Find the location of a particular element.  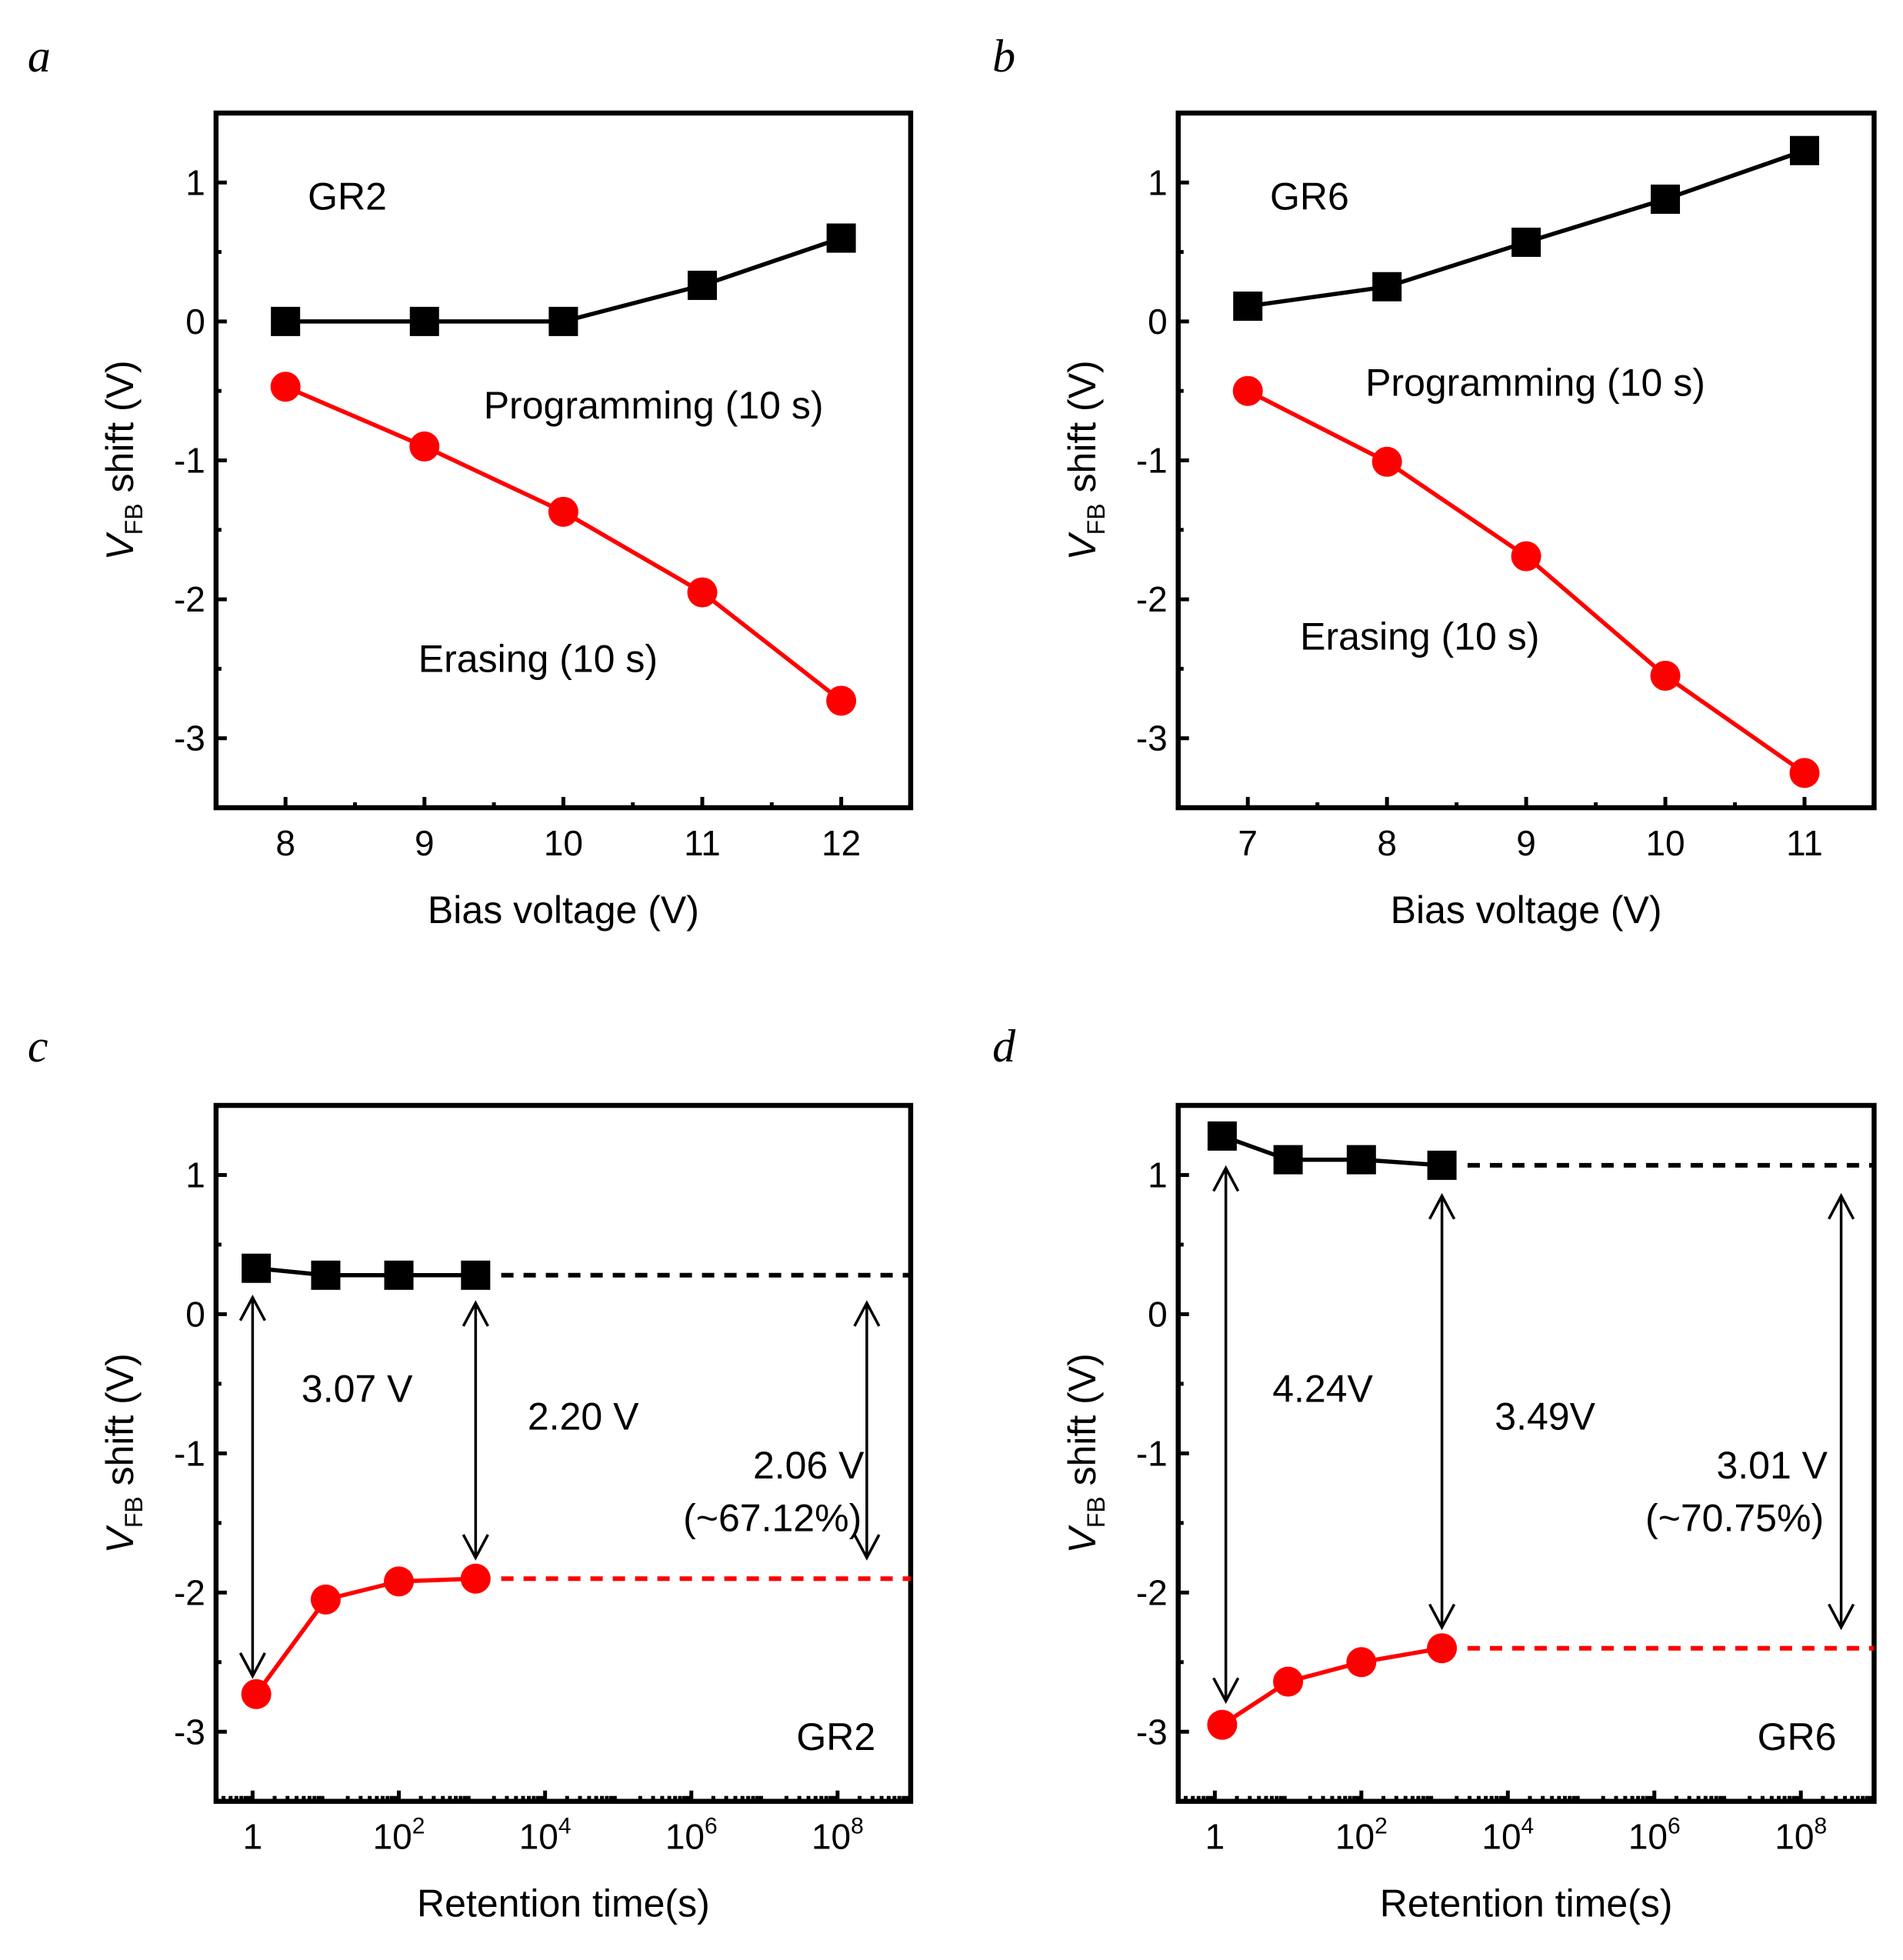

x-tick-base: 1 is located at coordinates (253, 1837).